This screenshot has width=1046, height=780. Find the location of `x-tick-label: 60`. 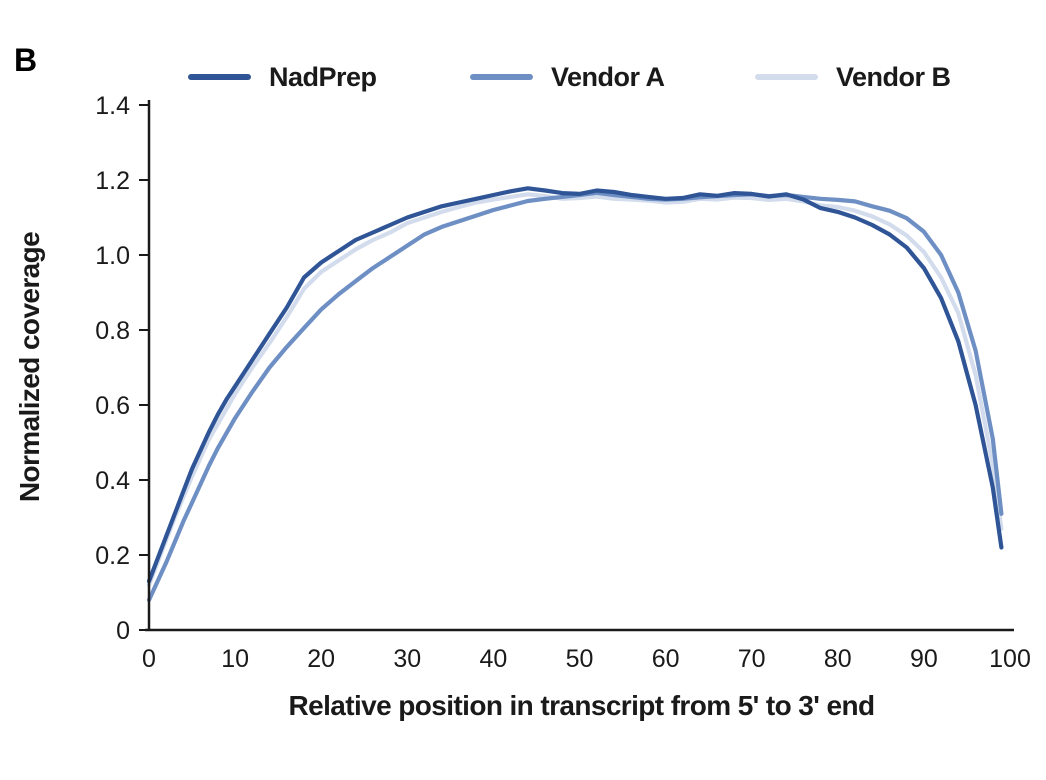

x-tick-label: 60 is located at coordinates (666, 659).